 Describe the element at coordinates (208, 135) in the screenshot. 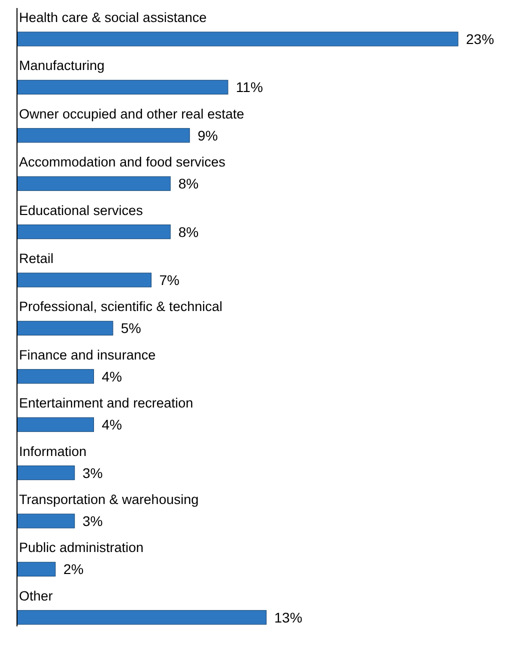

I see `data-label: 9%` at that location.